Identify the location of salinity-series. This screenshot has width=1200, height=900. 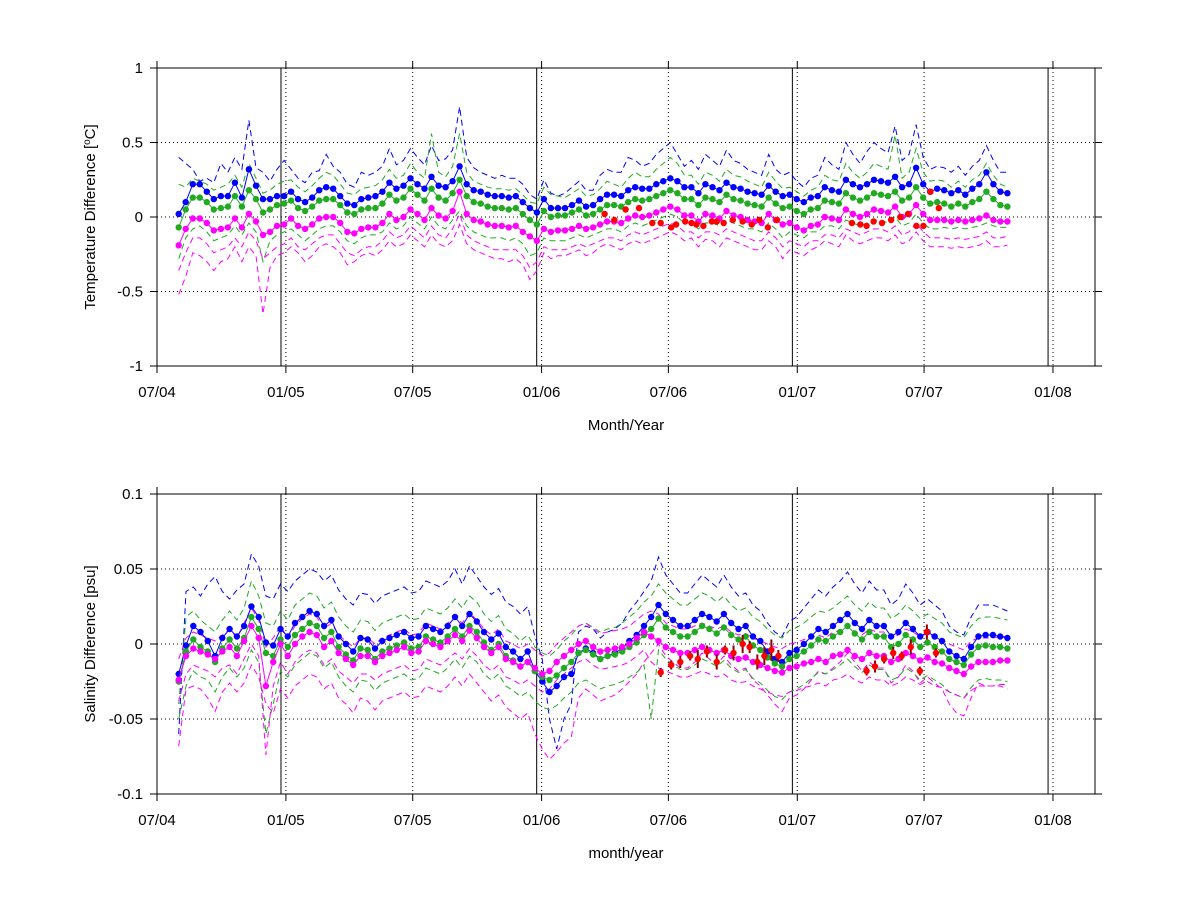
(593, 648).